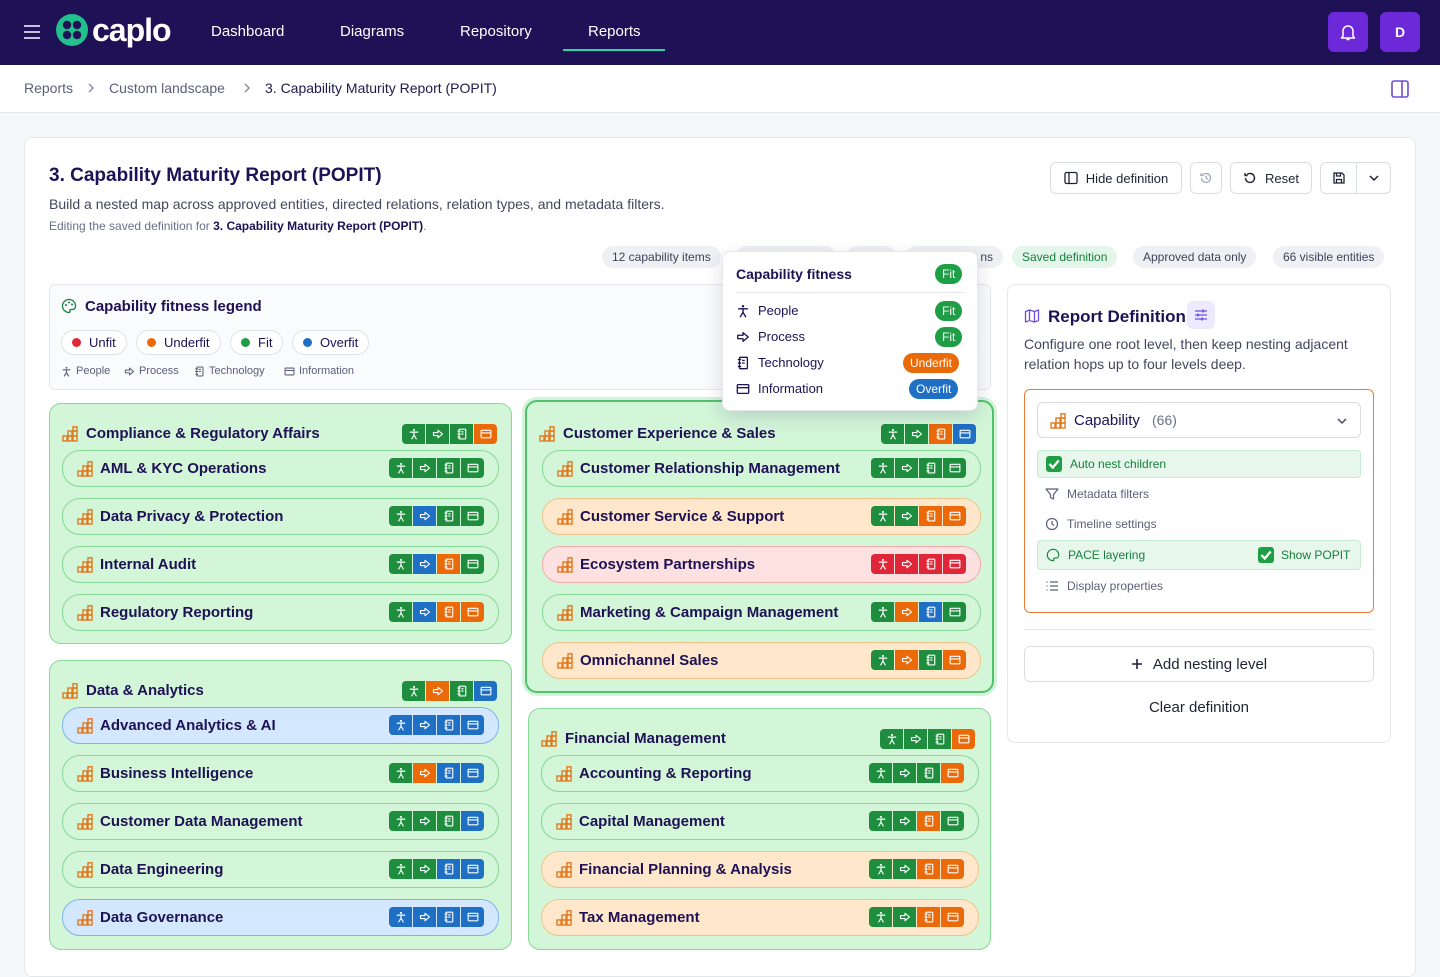  Describe the element at coordinates (1400, 32) in the screenshot. I see `user-avatar-button: D` at that location.